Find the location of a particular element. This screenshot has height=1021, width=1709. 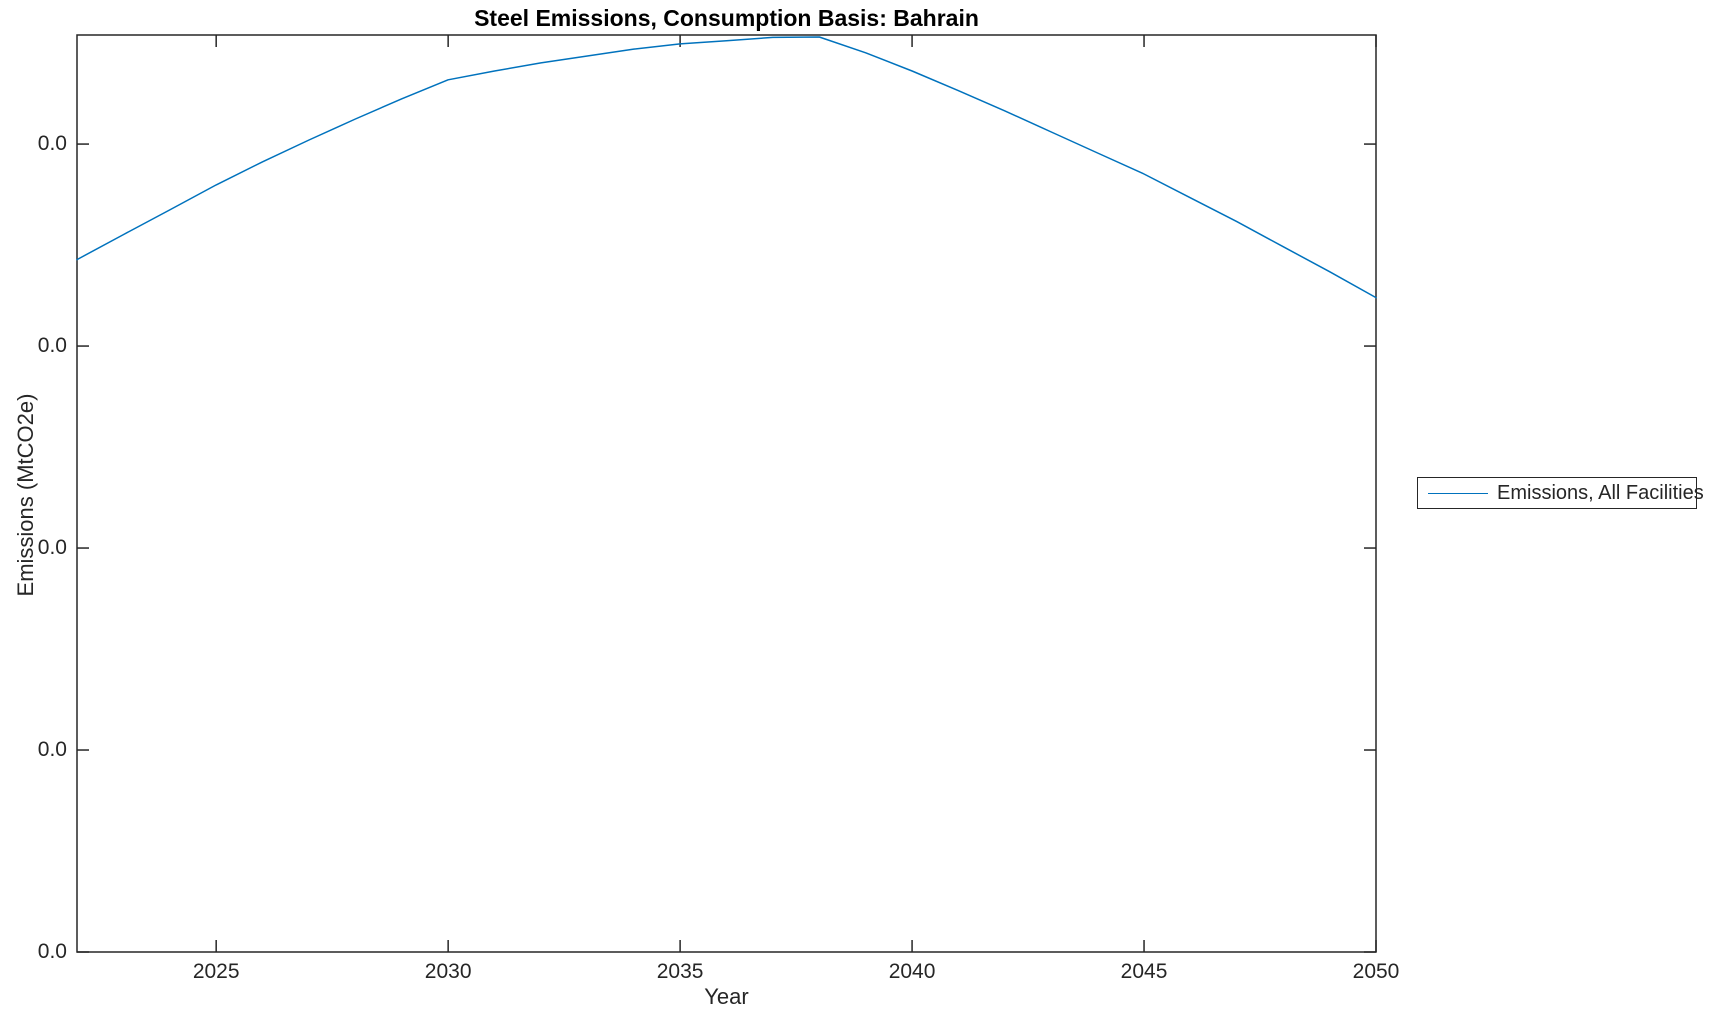

legend: Emissions, All Facilities is located at coordinates (1560, 493).